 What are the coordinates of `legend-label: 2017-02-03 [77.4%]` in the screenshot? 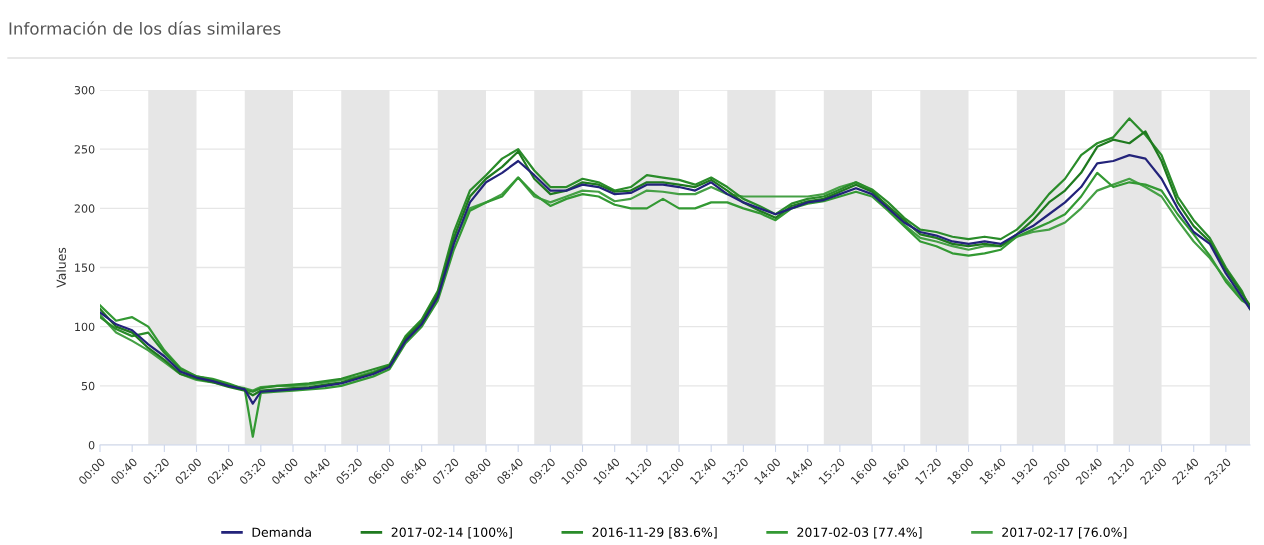 It's located at (859, 533).